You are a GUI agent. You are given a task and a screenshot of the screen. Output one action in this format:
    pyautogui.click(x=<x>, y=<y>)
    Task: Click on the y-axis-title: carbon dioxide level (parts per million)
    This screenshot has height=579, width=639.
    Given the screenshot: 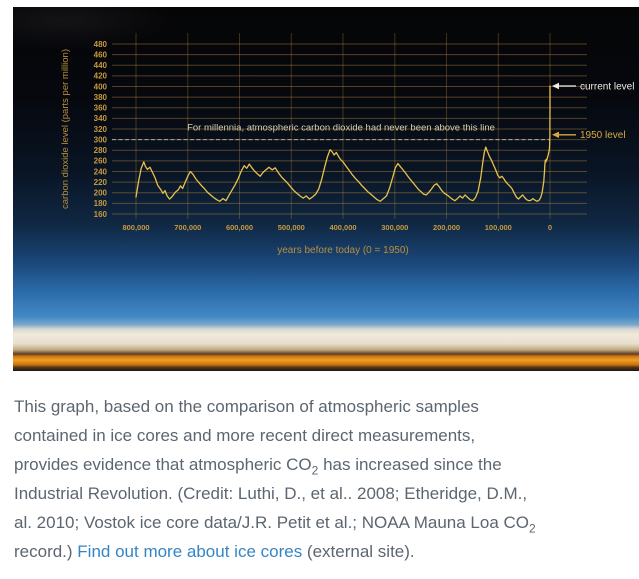 What is the action you would take?
    pyautogui.click(x=65, y=129)
    